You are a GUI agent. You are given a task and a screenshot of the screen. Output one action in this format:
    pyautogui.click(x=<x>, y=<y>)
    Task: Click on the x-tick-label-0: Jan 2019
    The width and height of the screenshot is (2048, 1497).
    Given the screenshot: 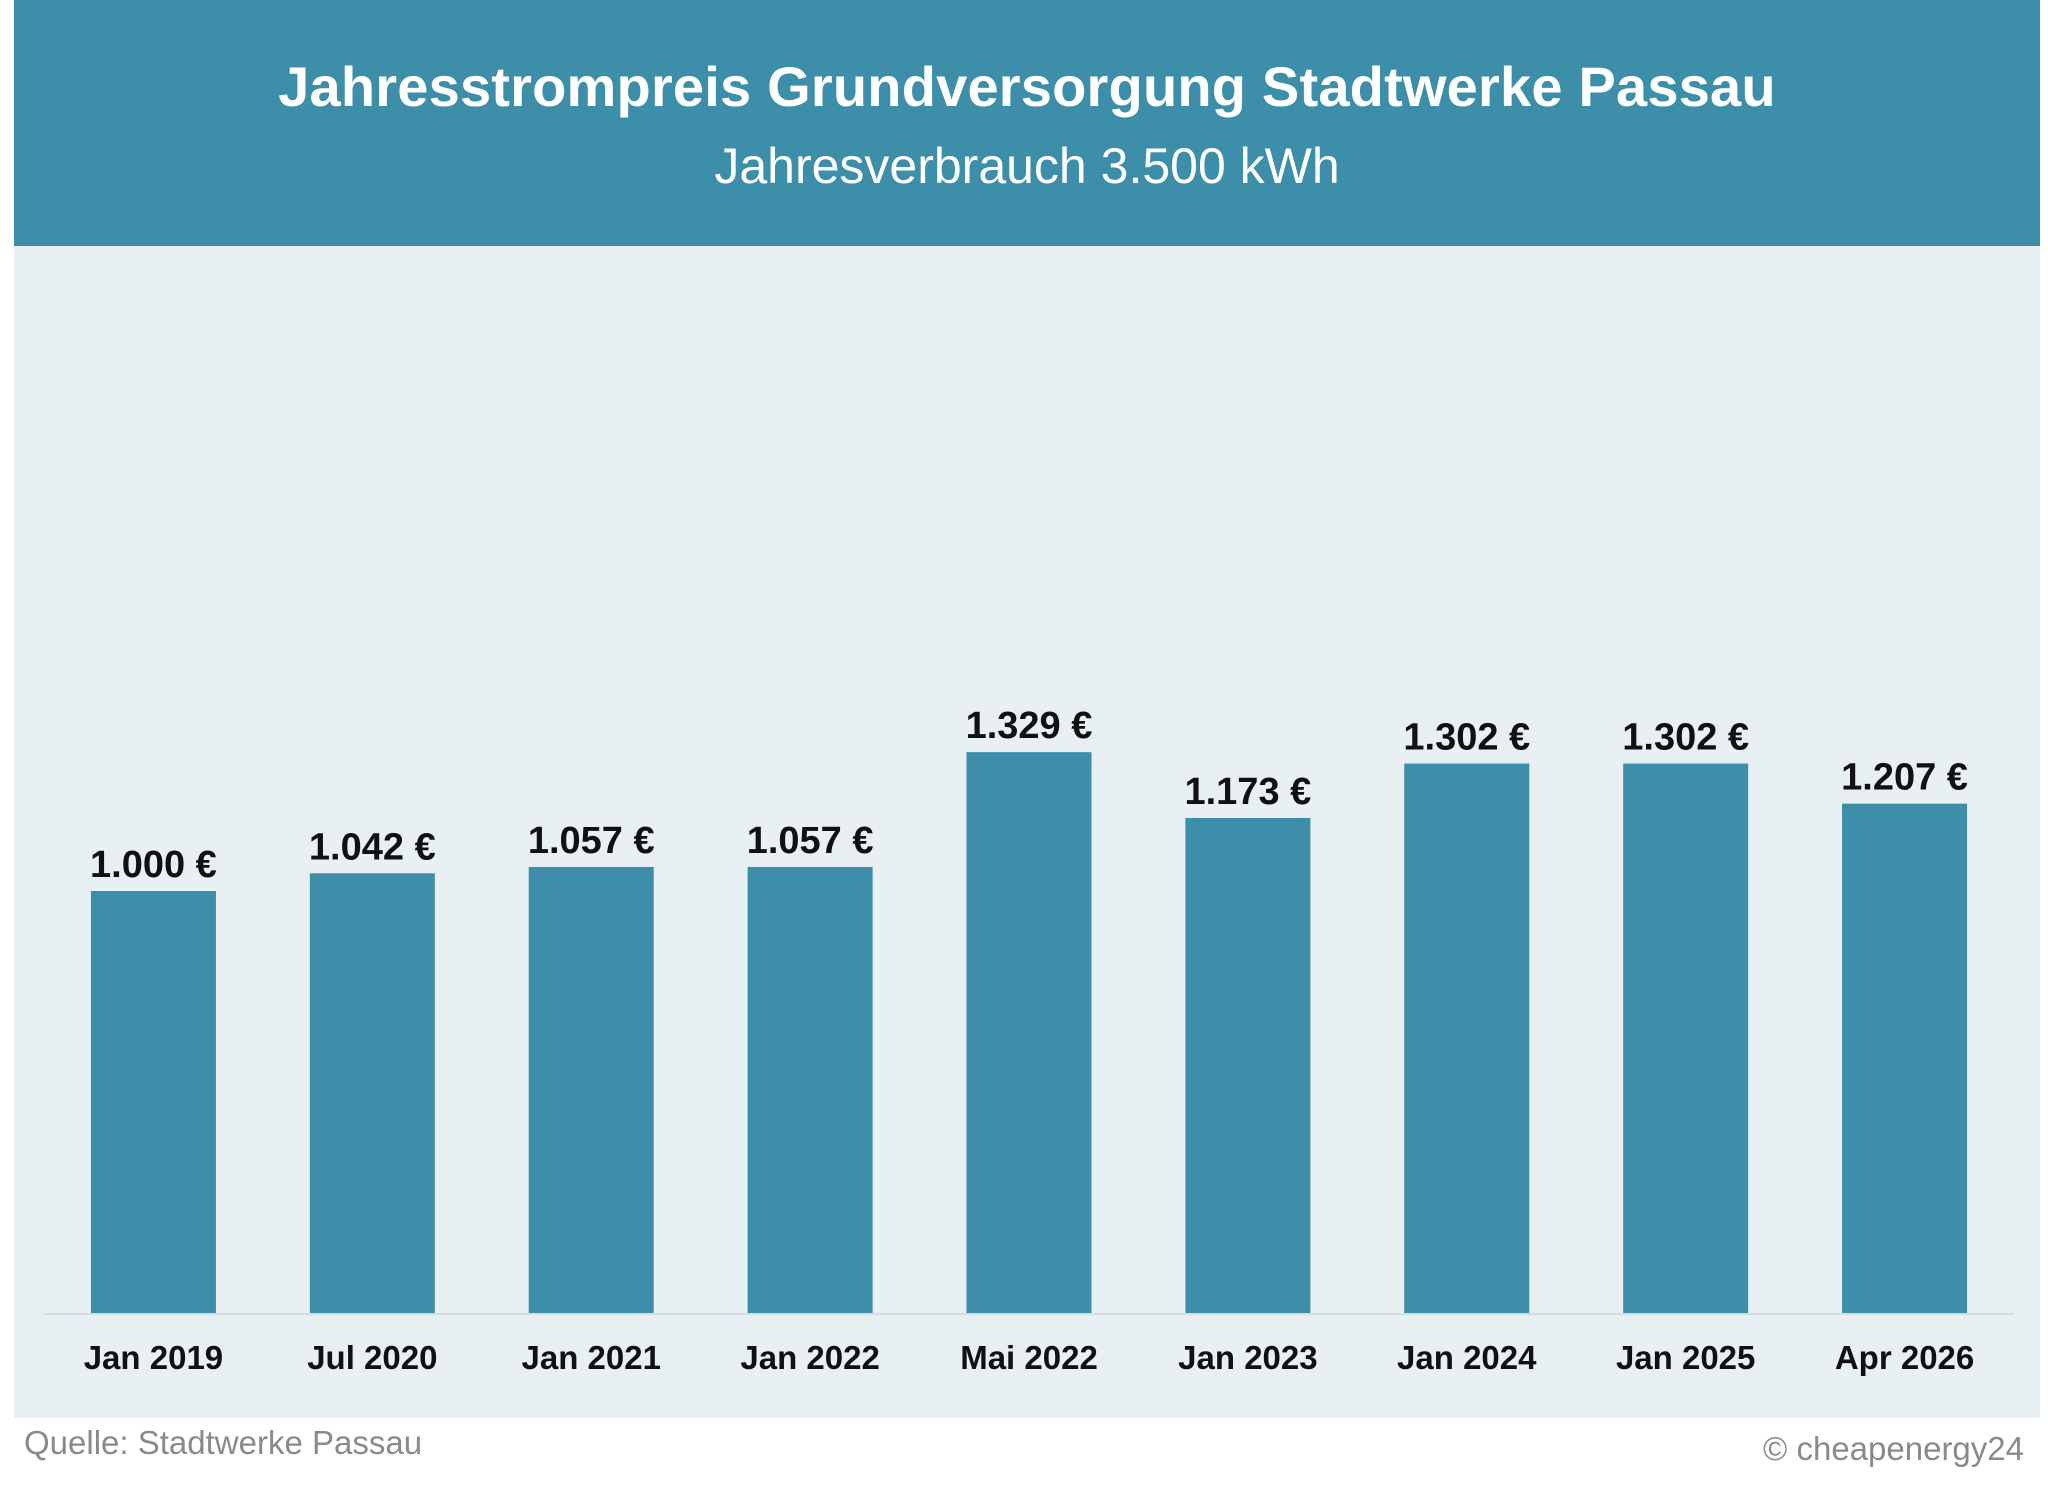 What is the action you would take?
    pyautogui.click(x=153, y=1357)
    